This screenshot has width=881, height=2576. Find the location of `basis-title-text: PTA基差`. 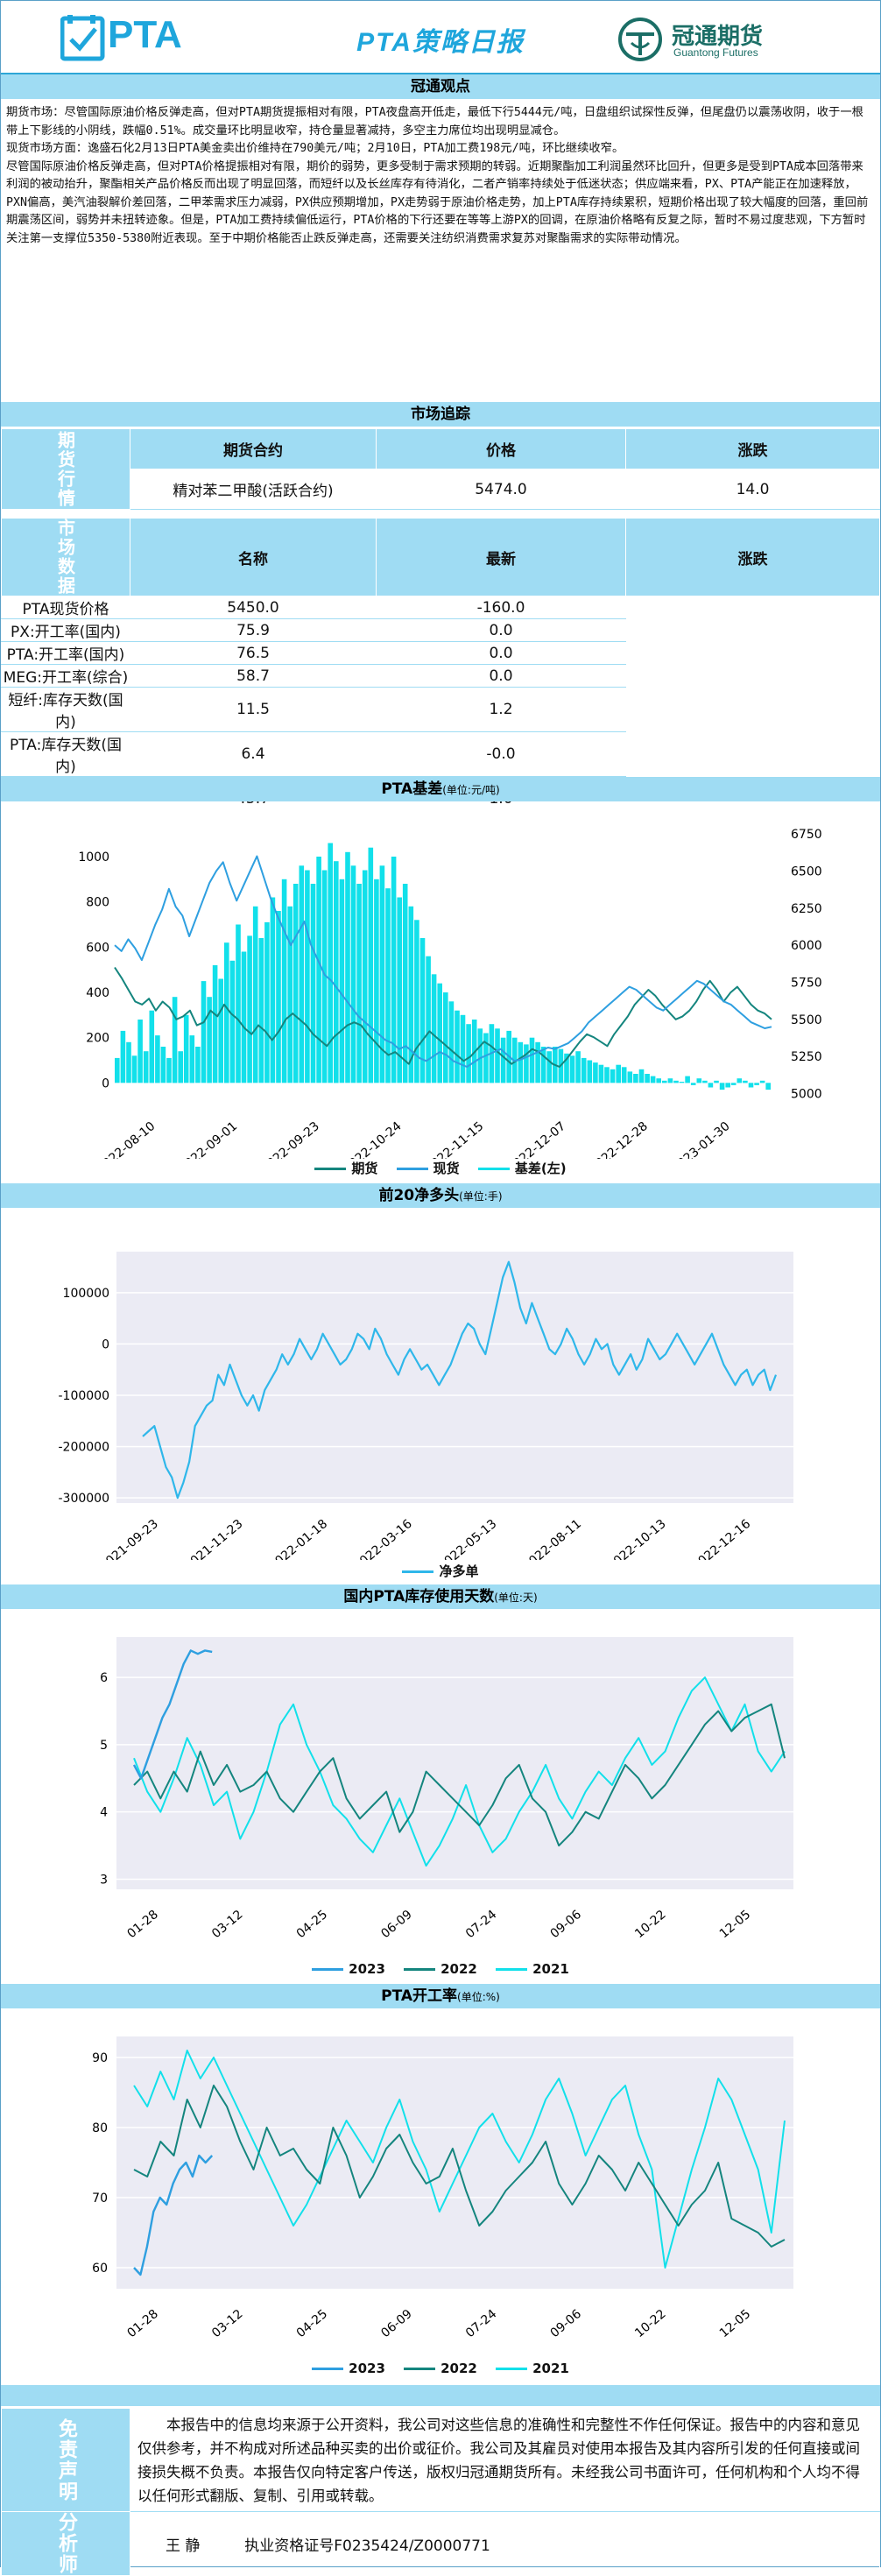

basis-title-text: PTA基差 is located at coordinates (412, 789).